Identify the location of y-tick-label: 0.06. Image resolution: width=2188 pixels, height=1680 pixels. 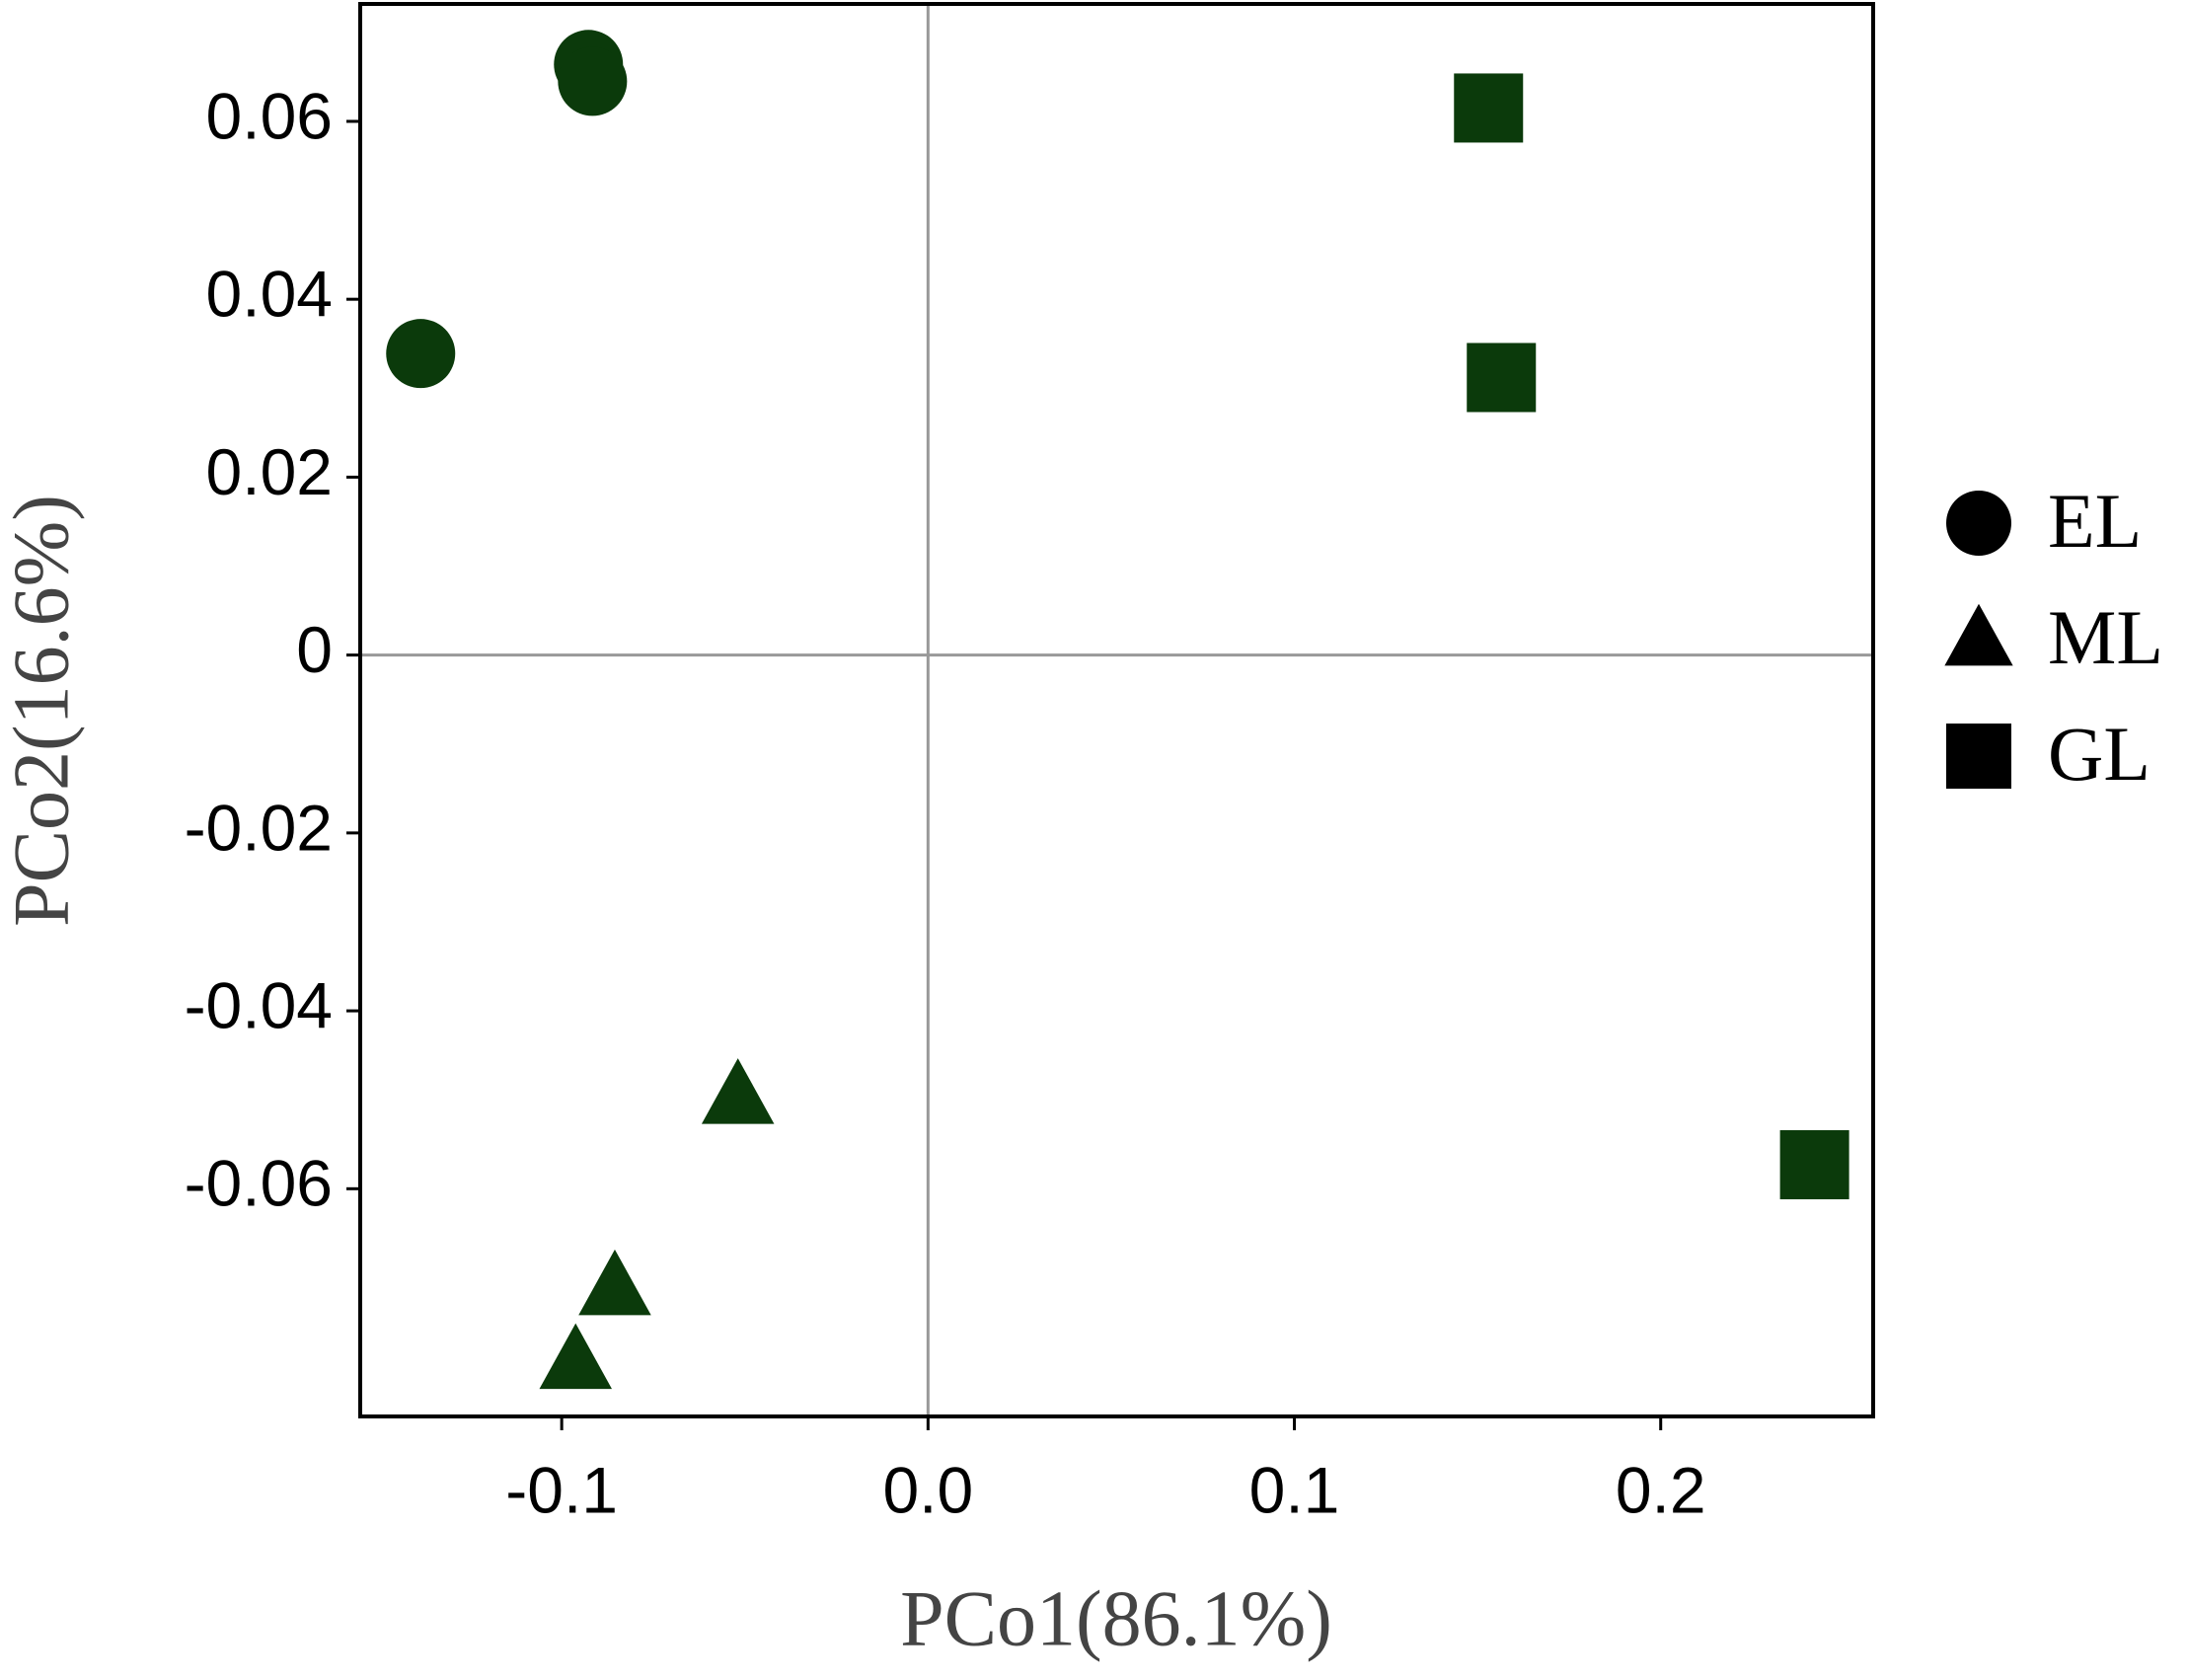
(269, 115).